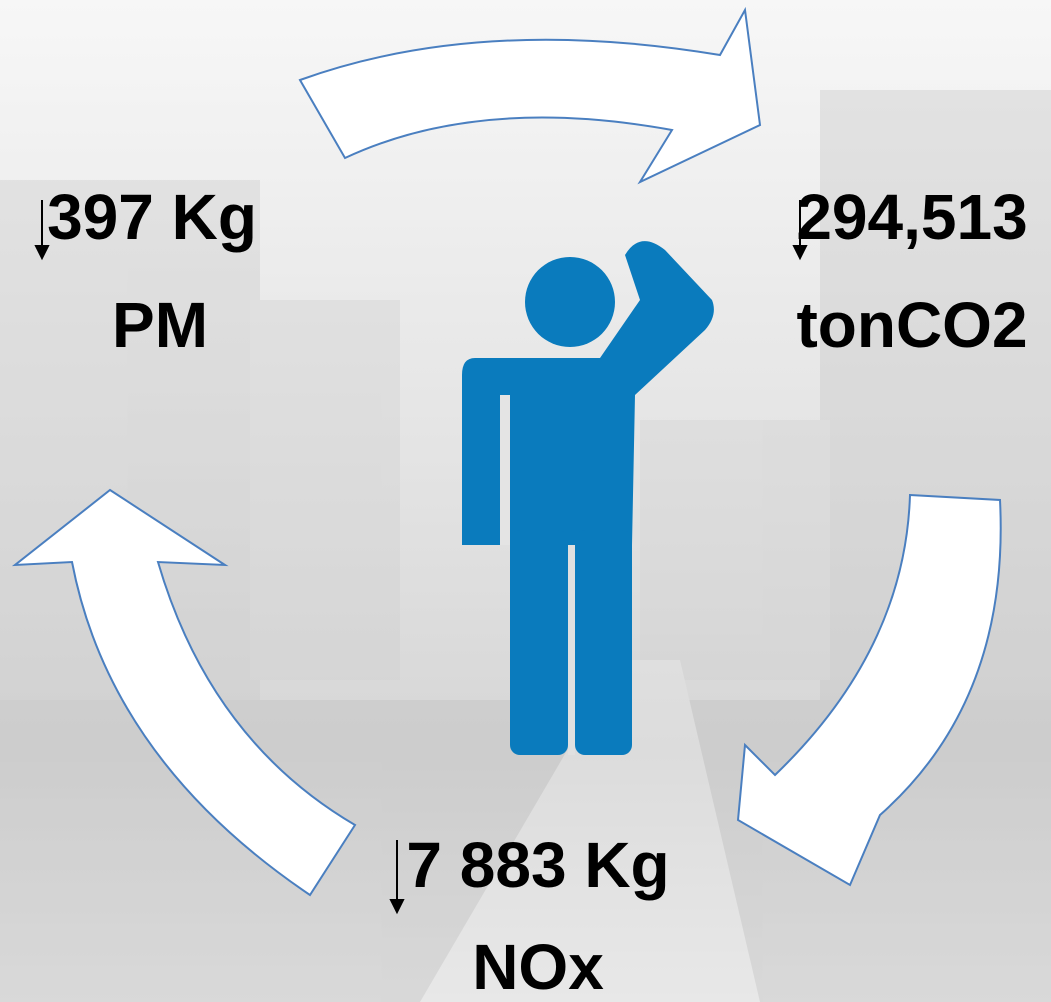 The width and height of the screenshot is (1051, 1002). Describe the element at coordinates (160, 325) in the screenshot. I see `metric-label: PM` at that location.